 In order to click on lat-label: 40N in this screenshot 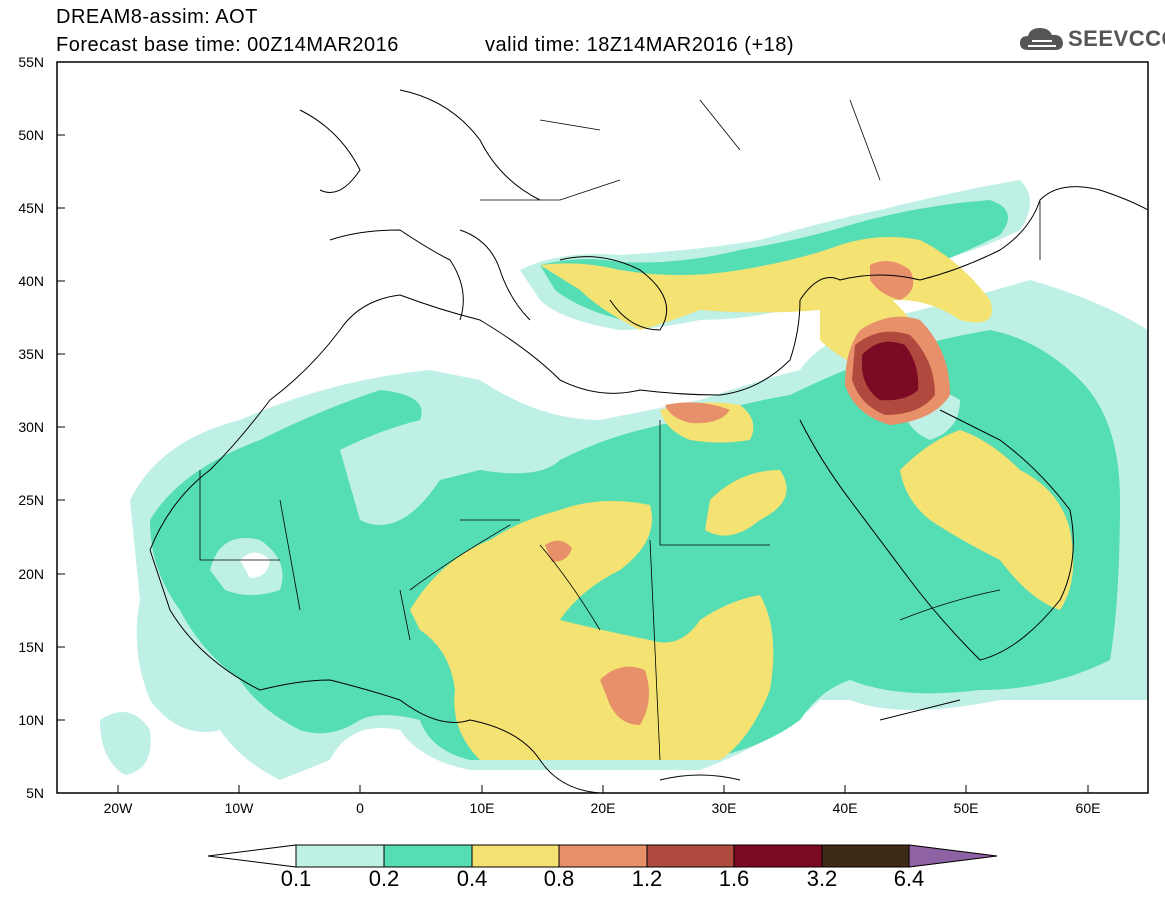, I will do `click(31, 281)`.